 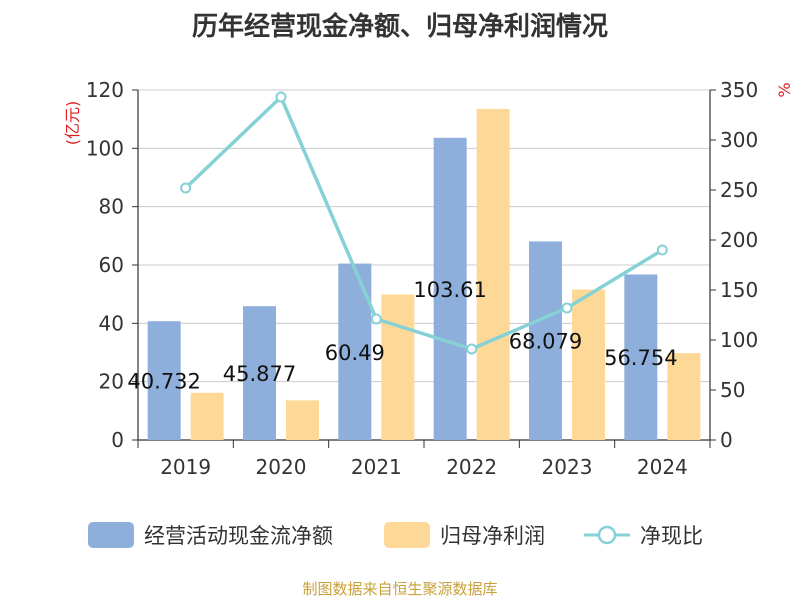 I want to click on data-label: 103.61, so click(x=449, y=290).